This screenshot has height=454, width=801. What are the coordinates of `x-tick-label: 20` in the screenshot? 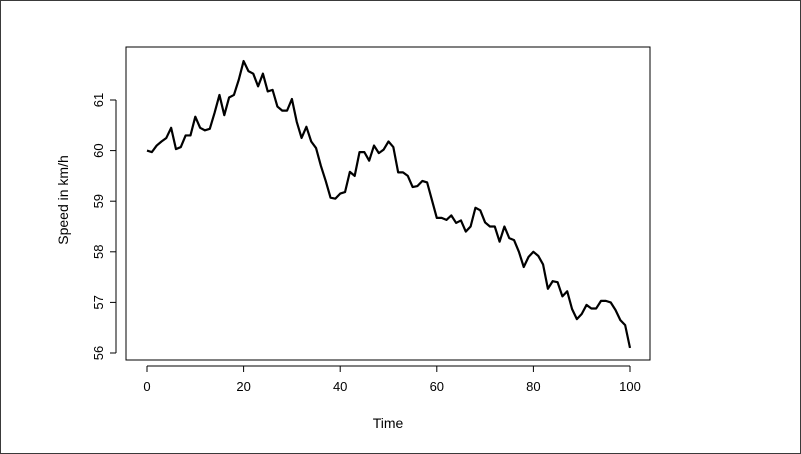 It's located at (243, 386).